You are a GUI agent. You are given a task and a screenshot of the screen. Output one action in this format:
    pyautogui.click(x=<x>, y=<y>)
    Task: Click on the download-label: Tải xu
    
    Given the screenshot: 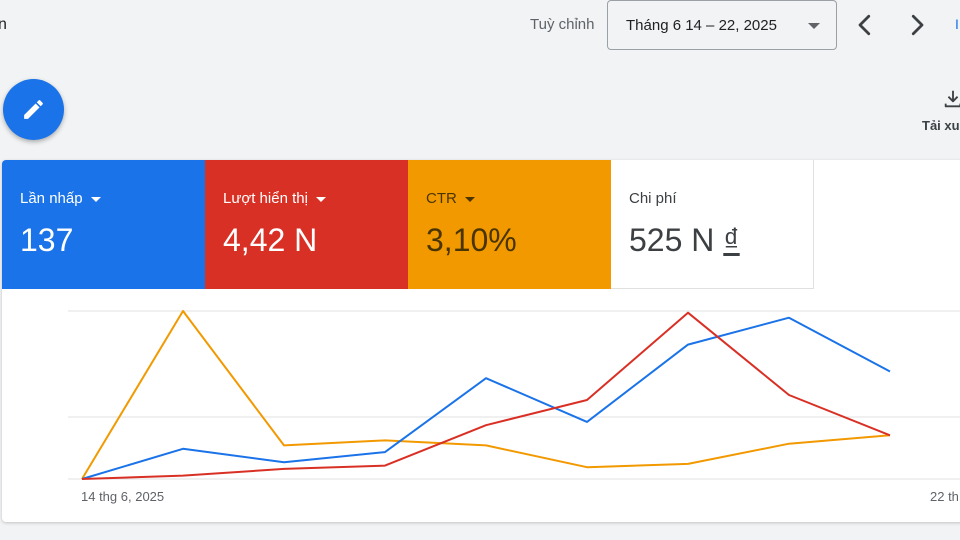 What is the action you would take?
    pyautogui.click(x=941, y=125)
    